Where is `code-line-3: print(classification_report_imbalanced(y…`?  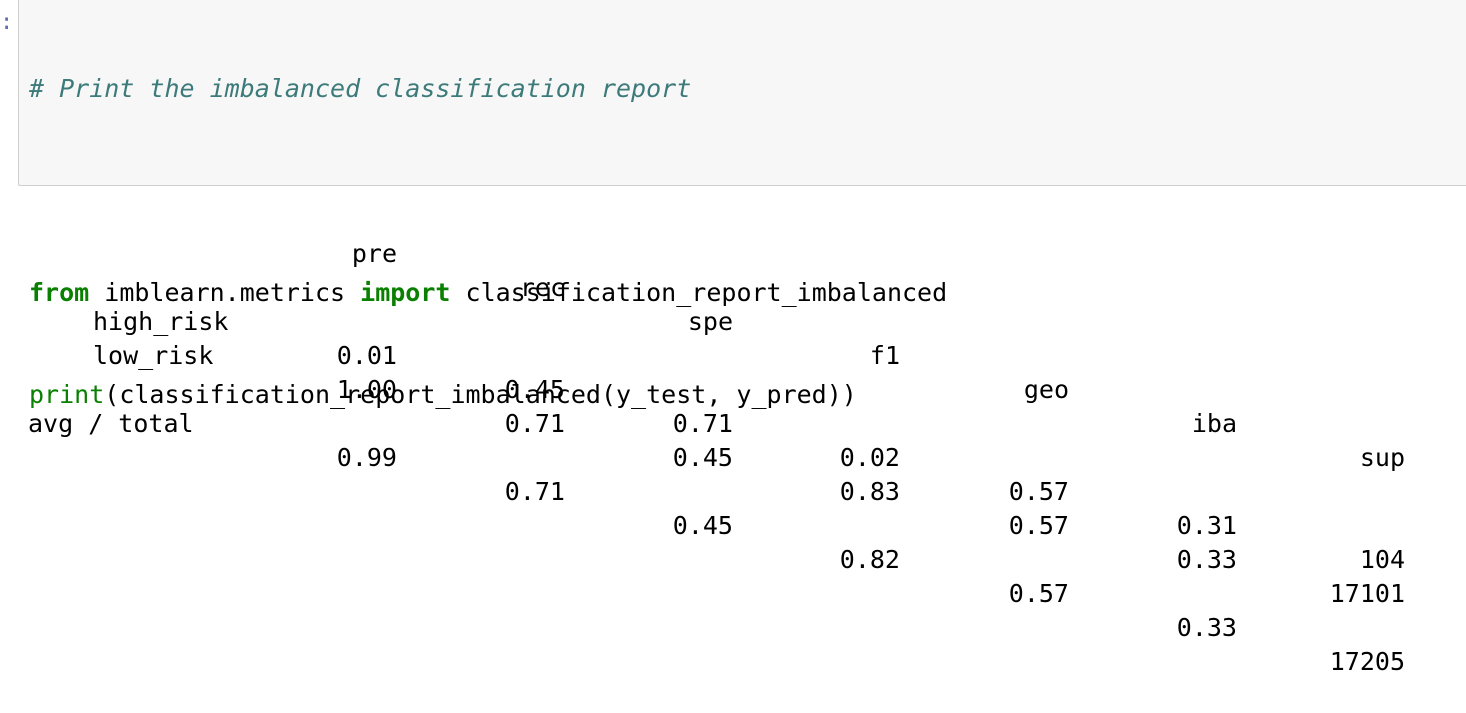 code-line-3: print(classification_report_imbalanced(y… is located at coordinates (488, 395).